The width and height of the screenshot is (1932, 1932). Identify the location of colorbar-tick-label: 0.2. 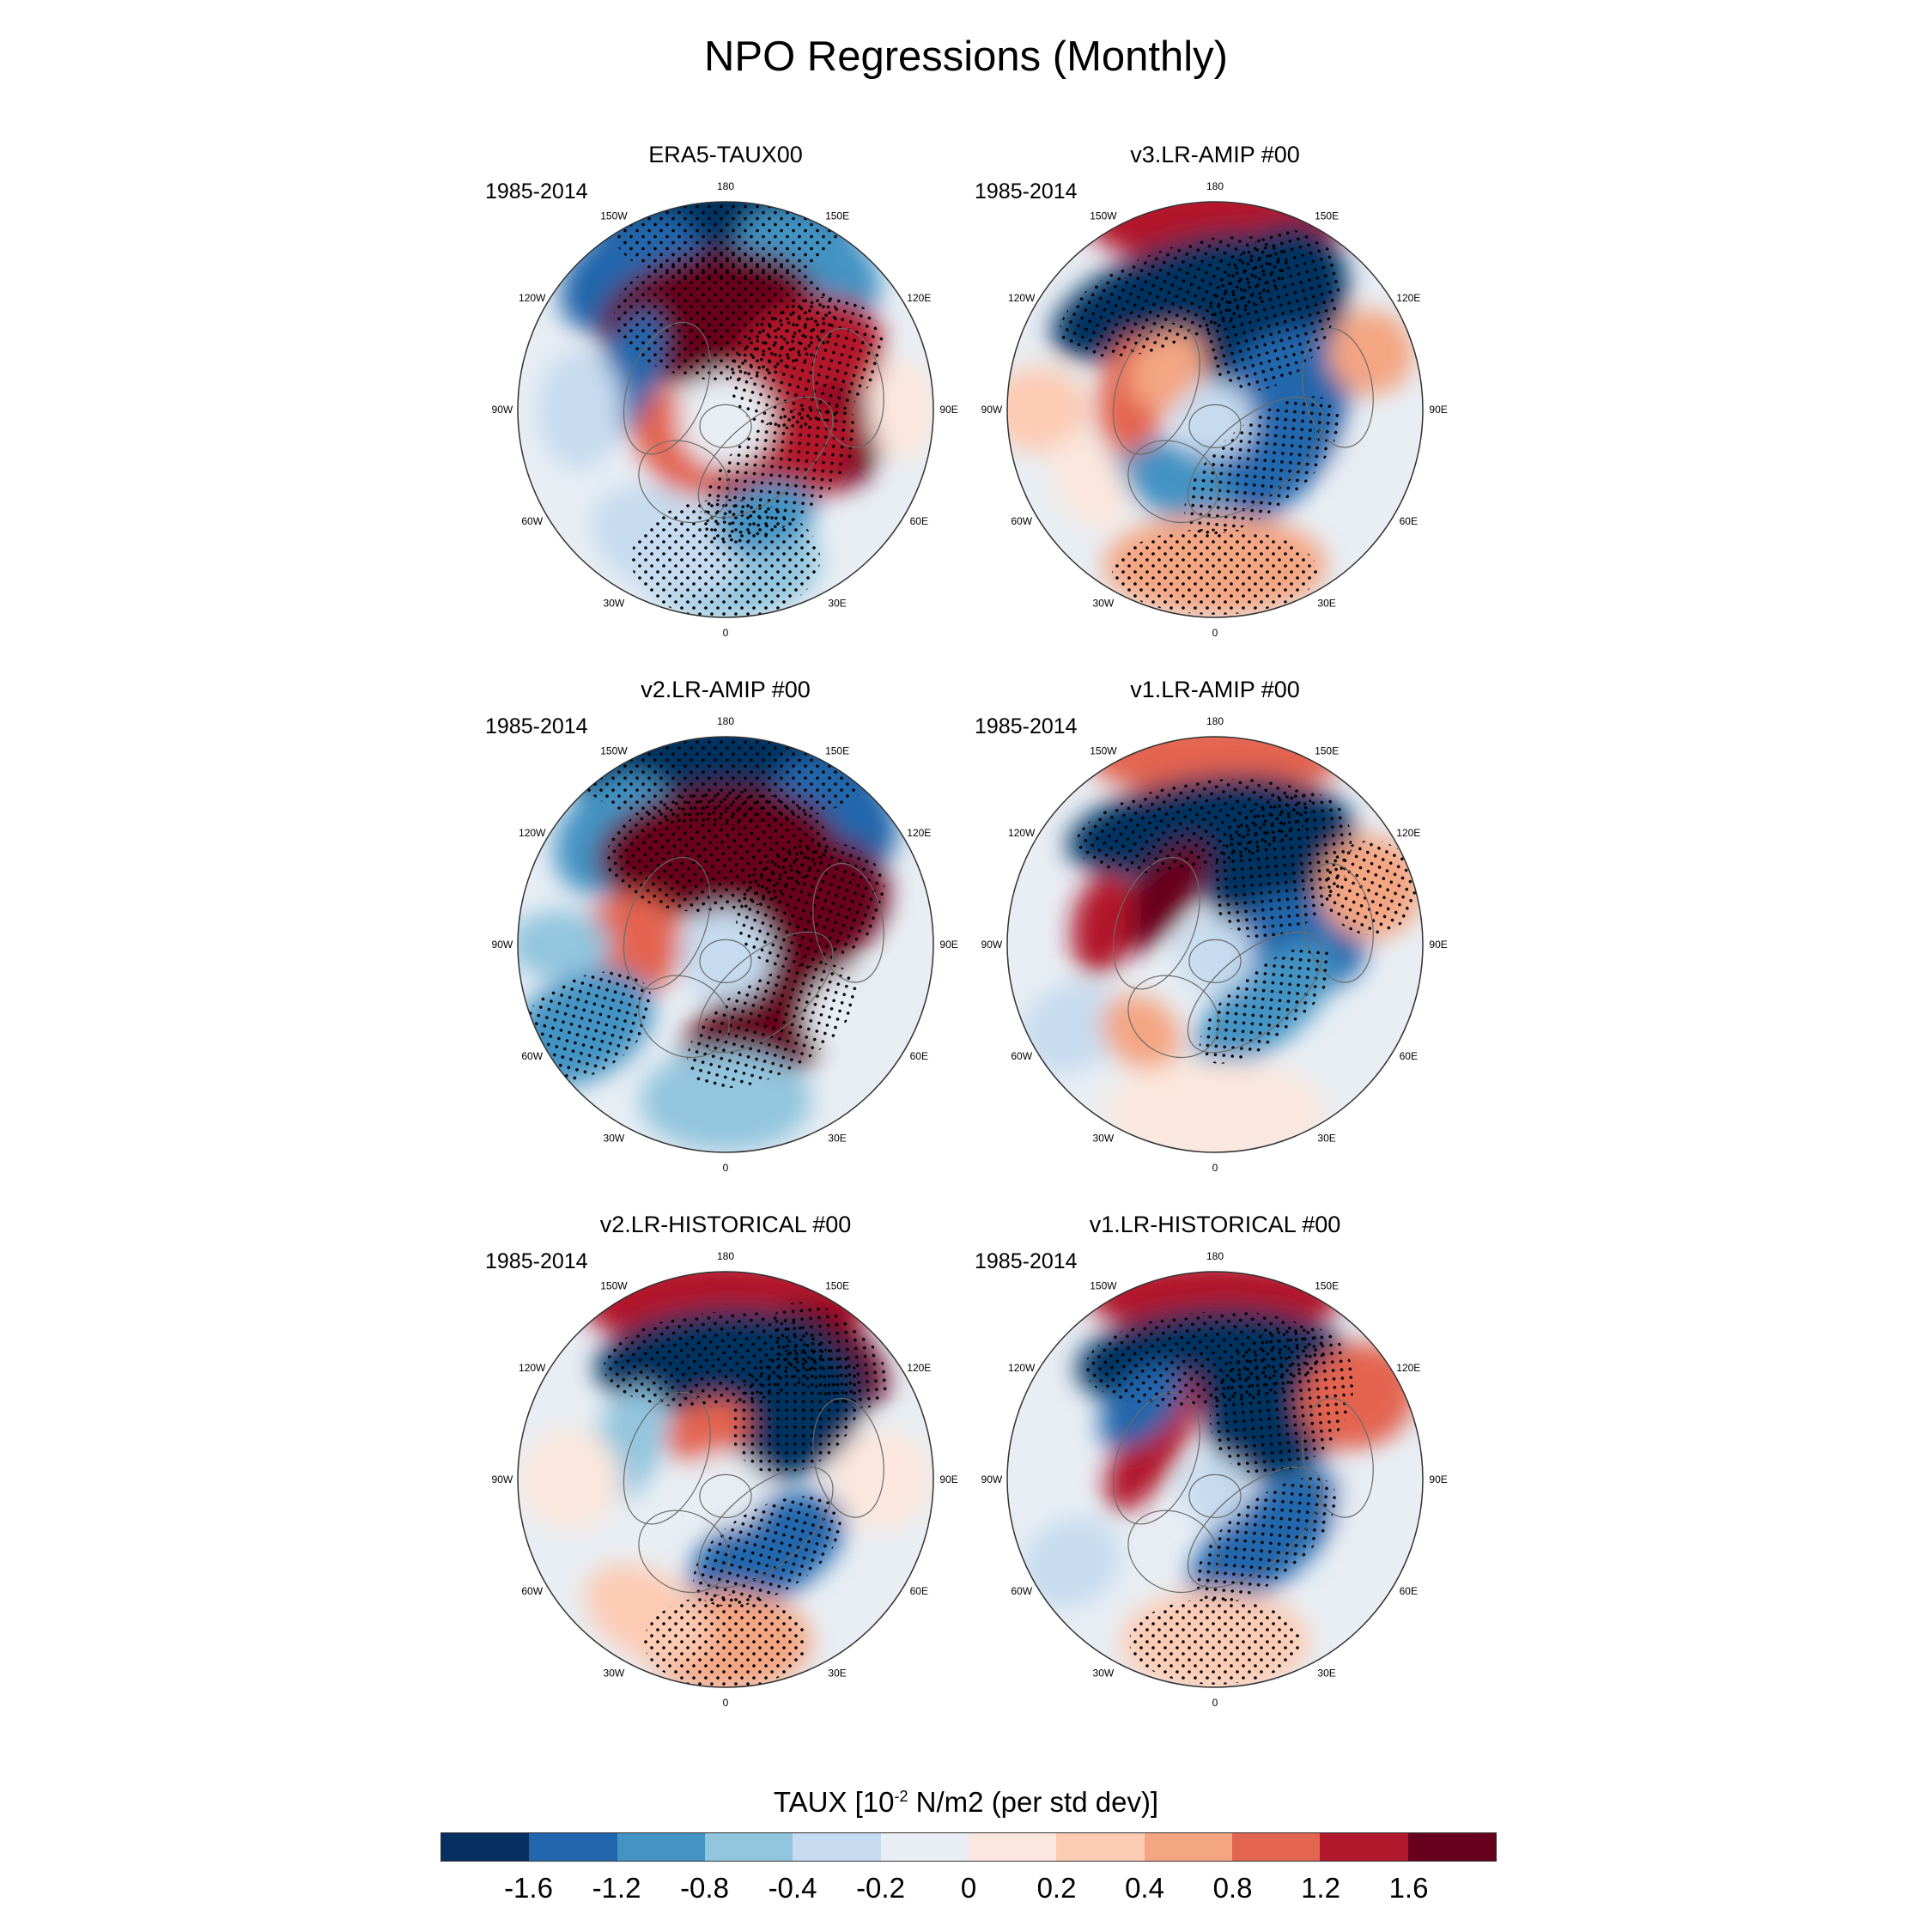
(1056, 1888).